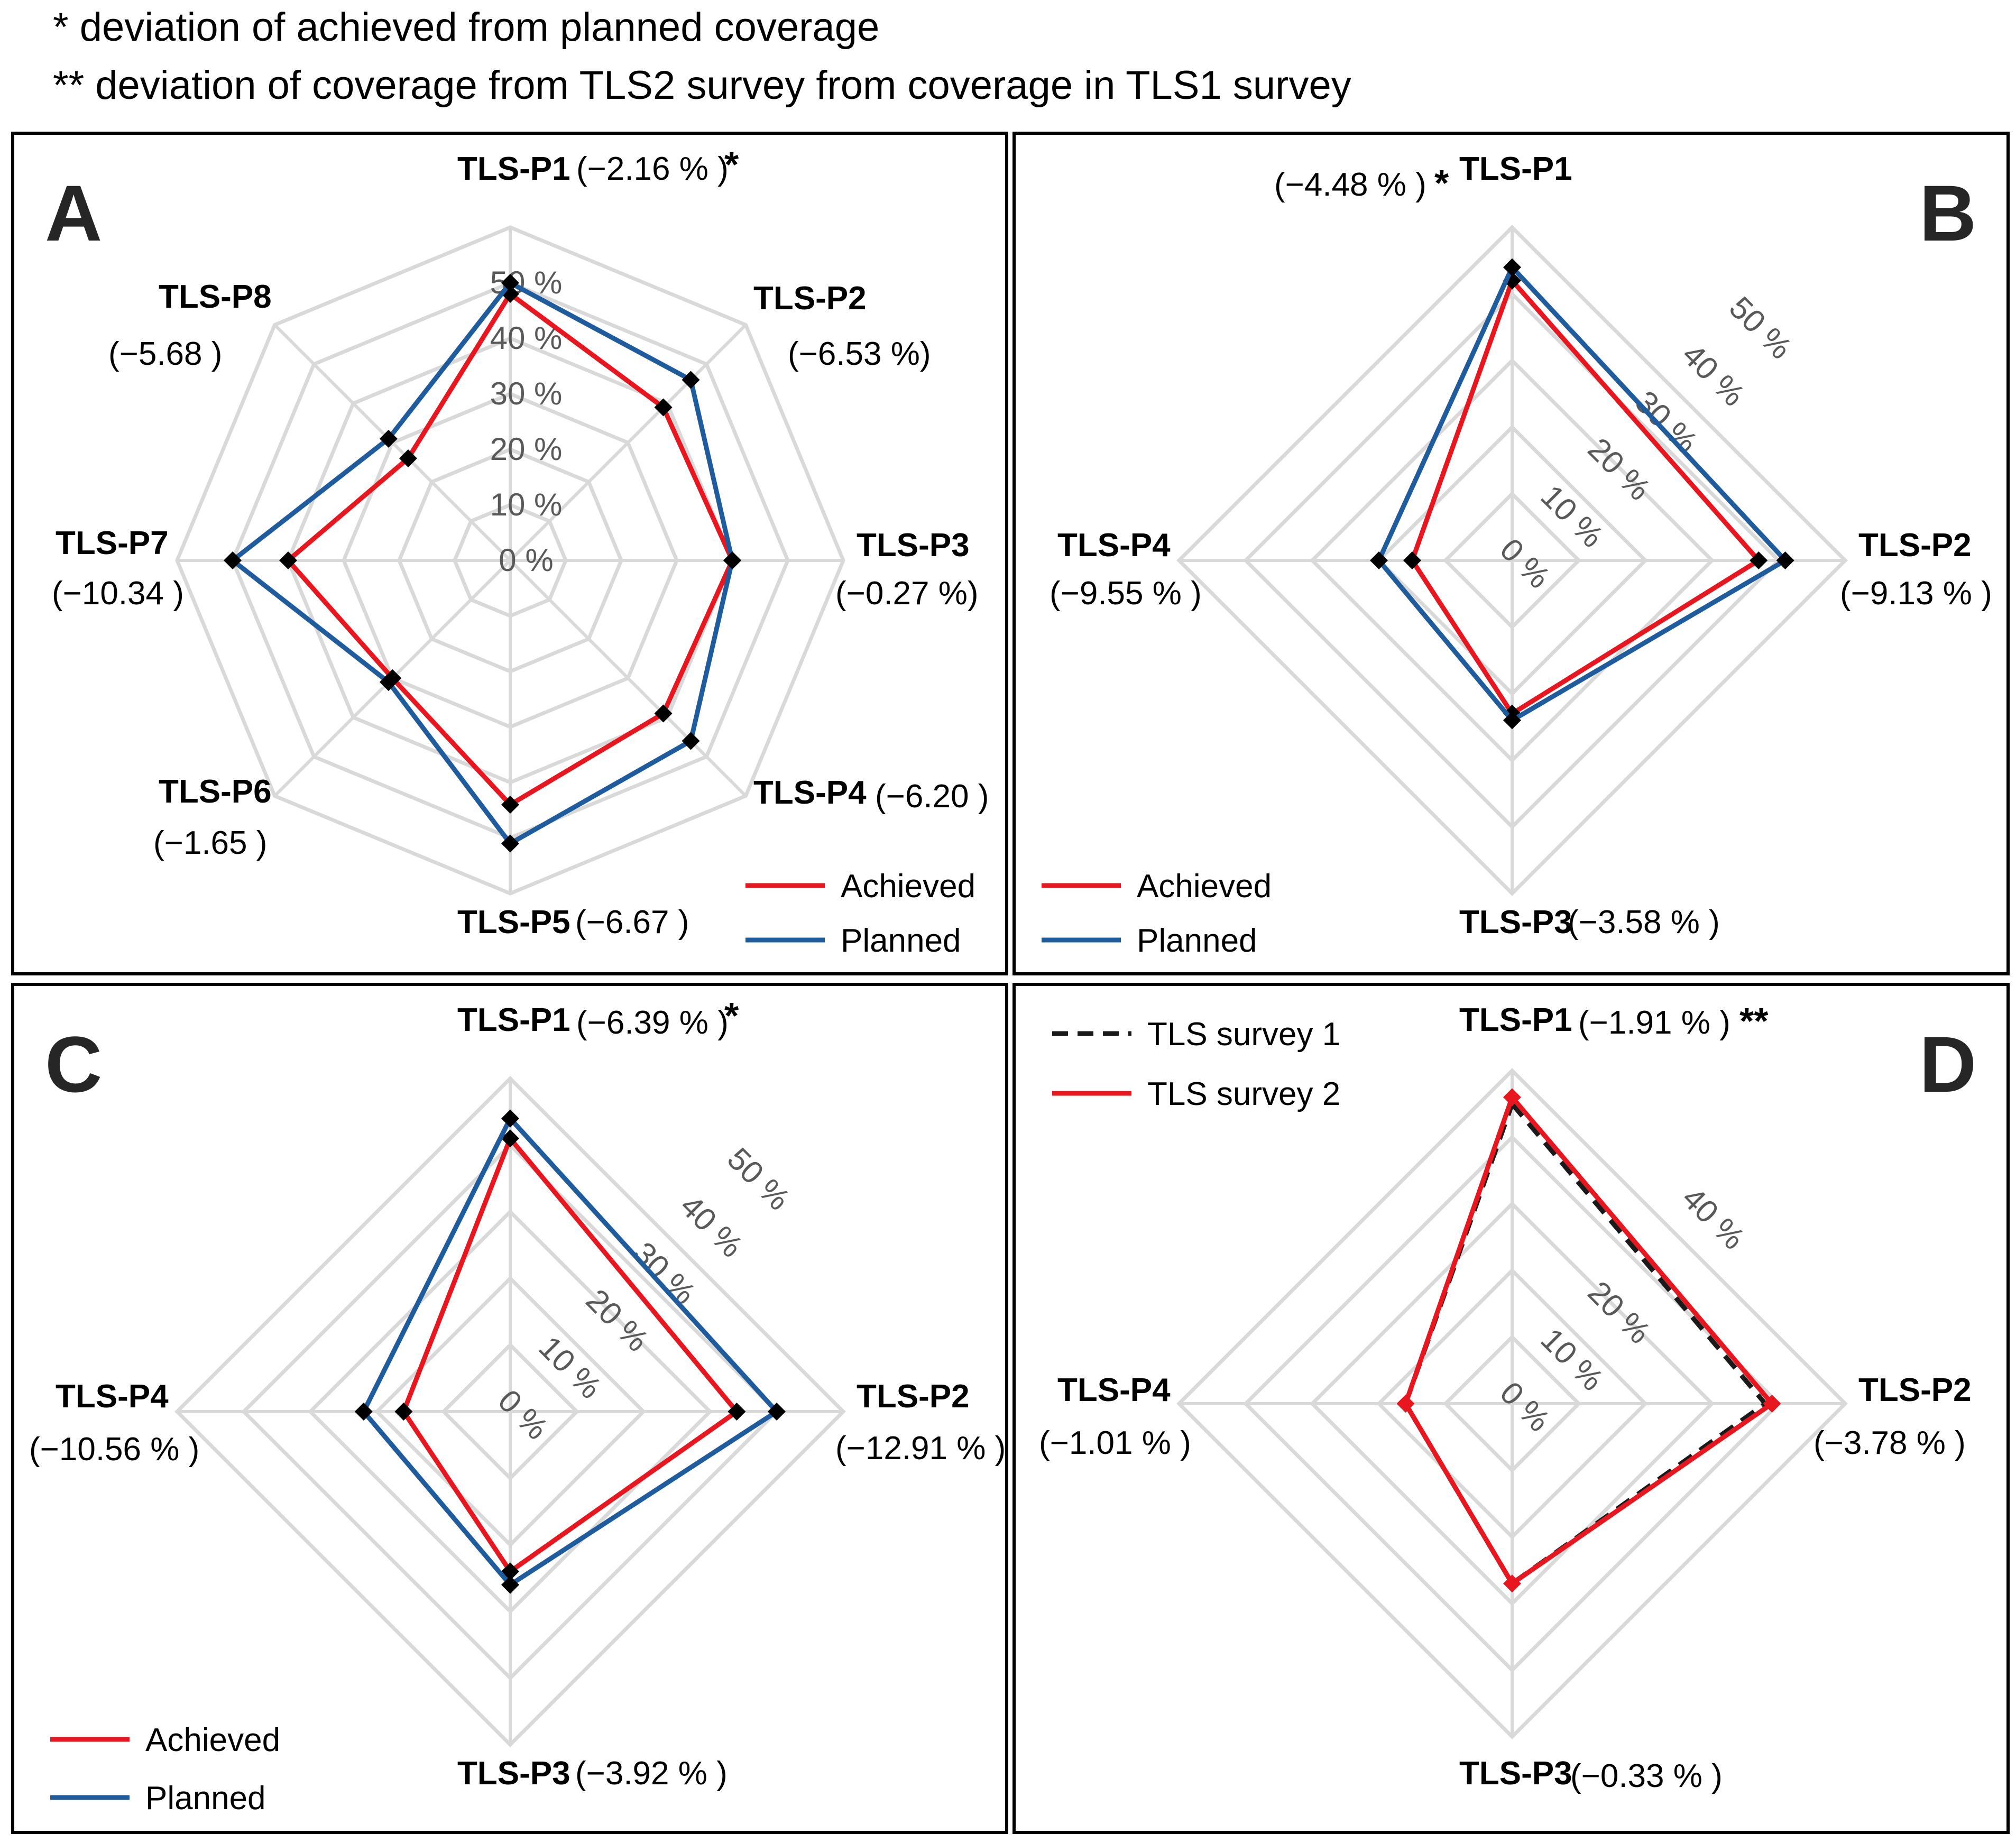 This screenshot has height=1843, width=2016. Describe the element at coordinates (1646, 1776) in the screenshot. I see `category-deviation: (−0.33 % )` at that location.